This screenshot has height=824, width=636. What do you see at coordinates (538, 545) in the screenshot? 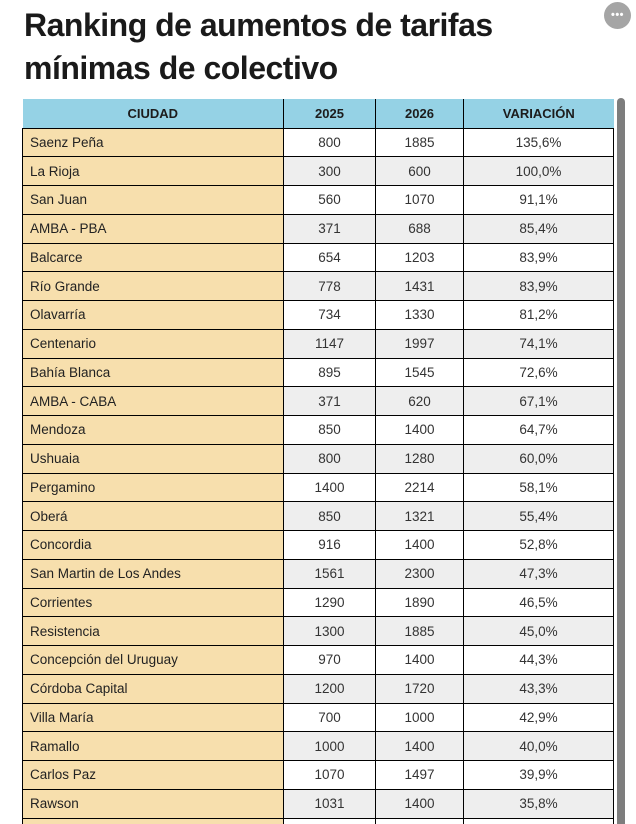
I see `value-cell: 52,8%` at bounding box center [538, 545].